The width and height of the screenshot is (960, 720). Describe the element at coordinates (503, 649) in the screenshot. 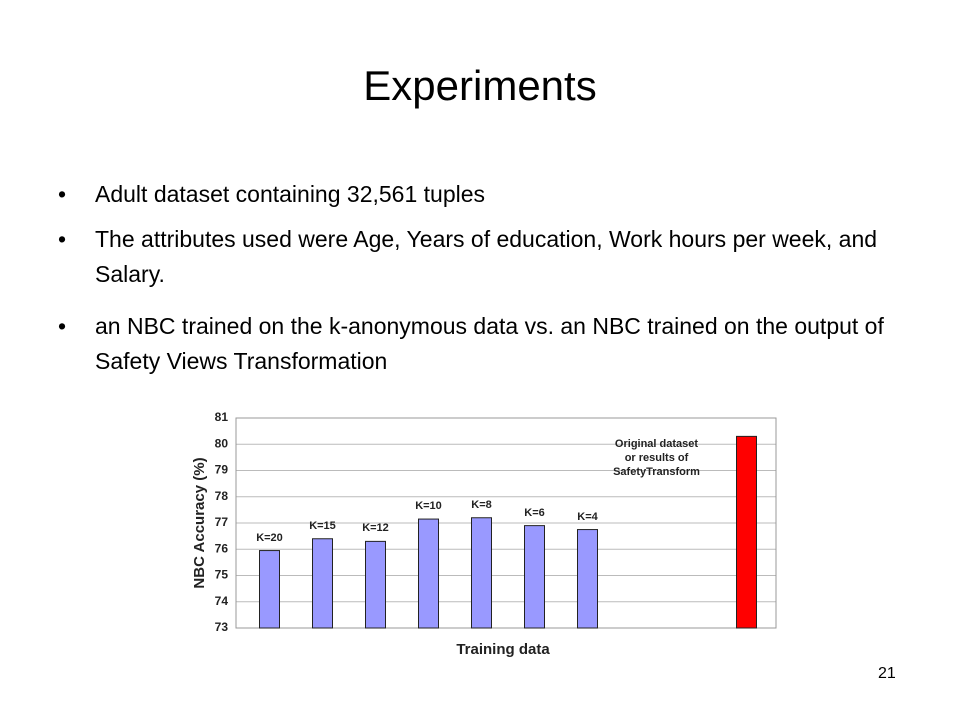

I see `x-axis-label: Training data` at that location.